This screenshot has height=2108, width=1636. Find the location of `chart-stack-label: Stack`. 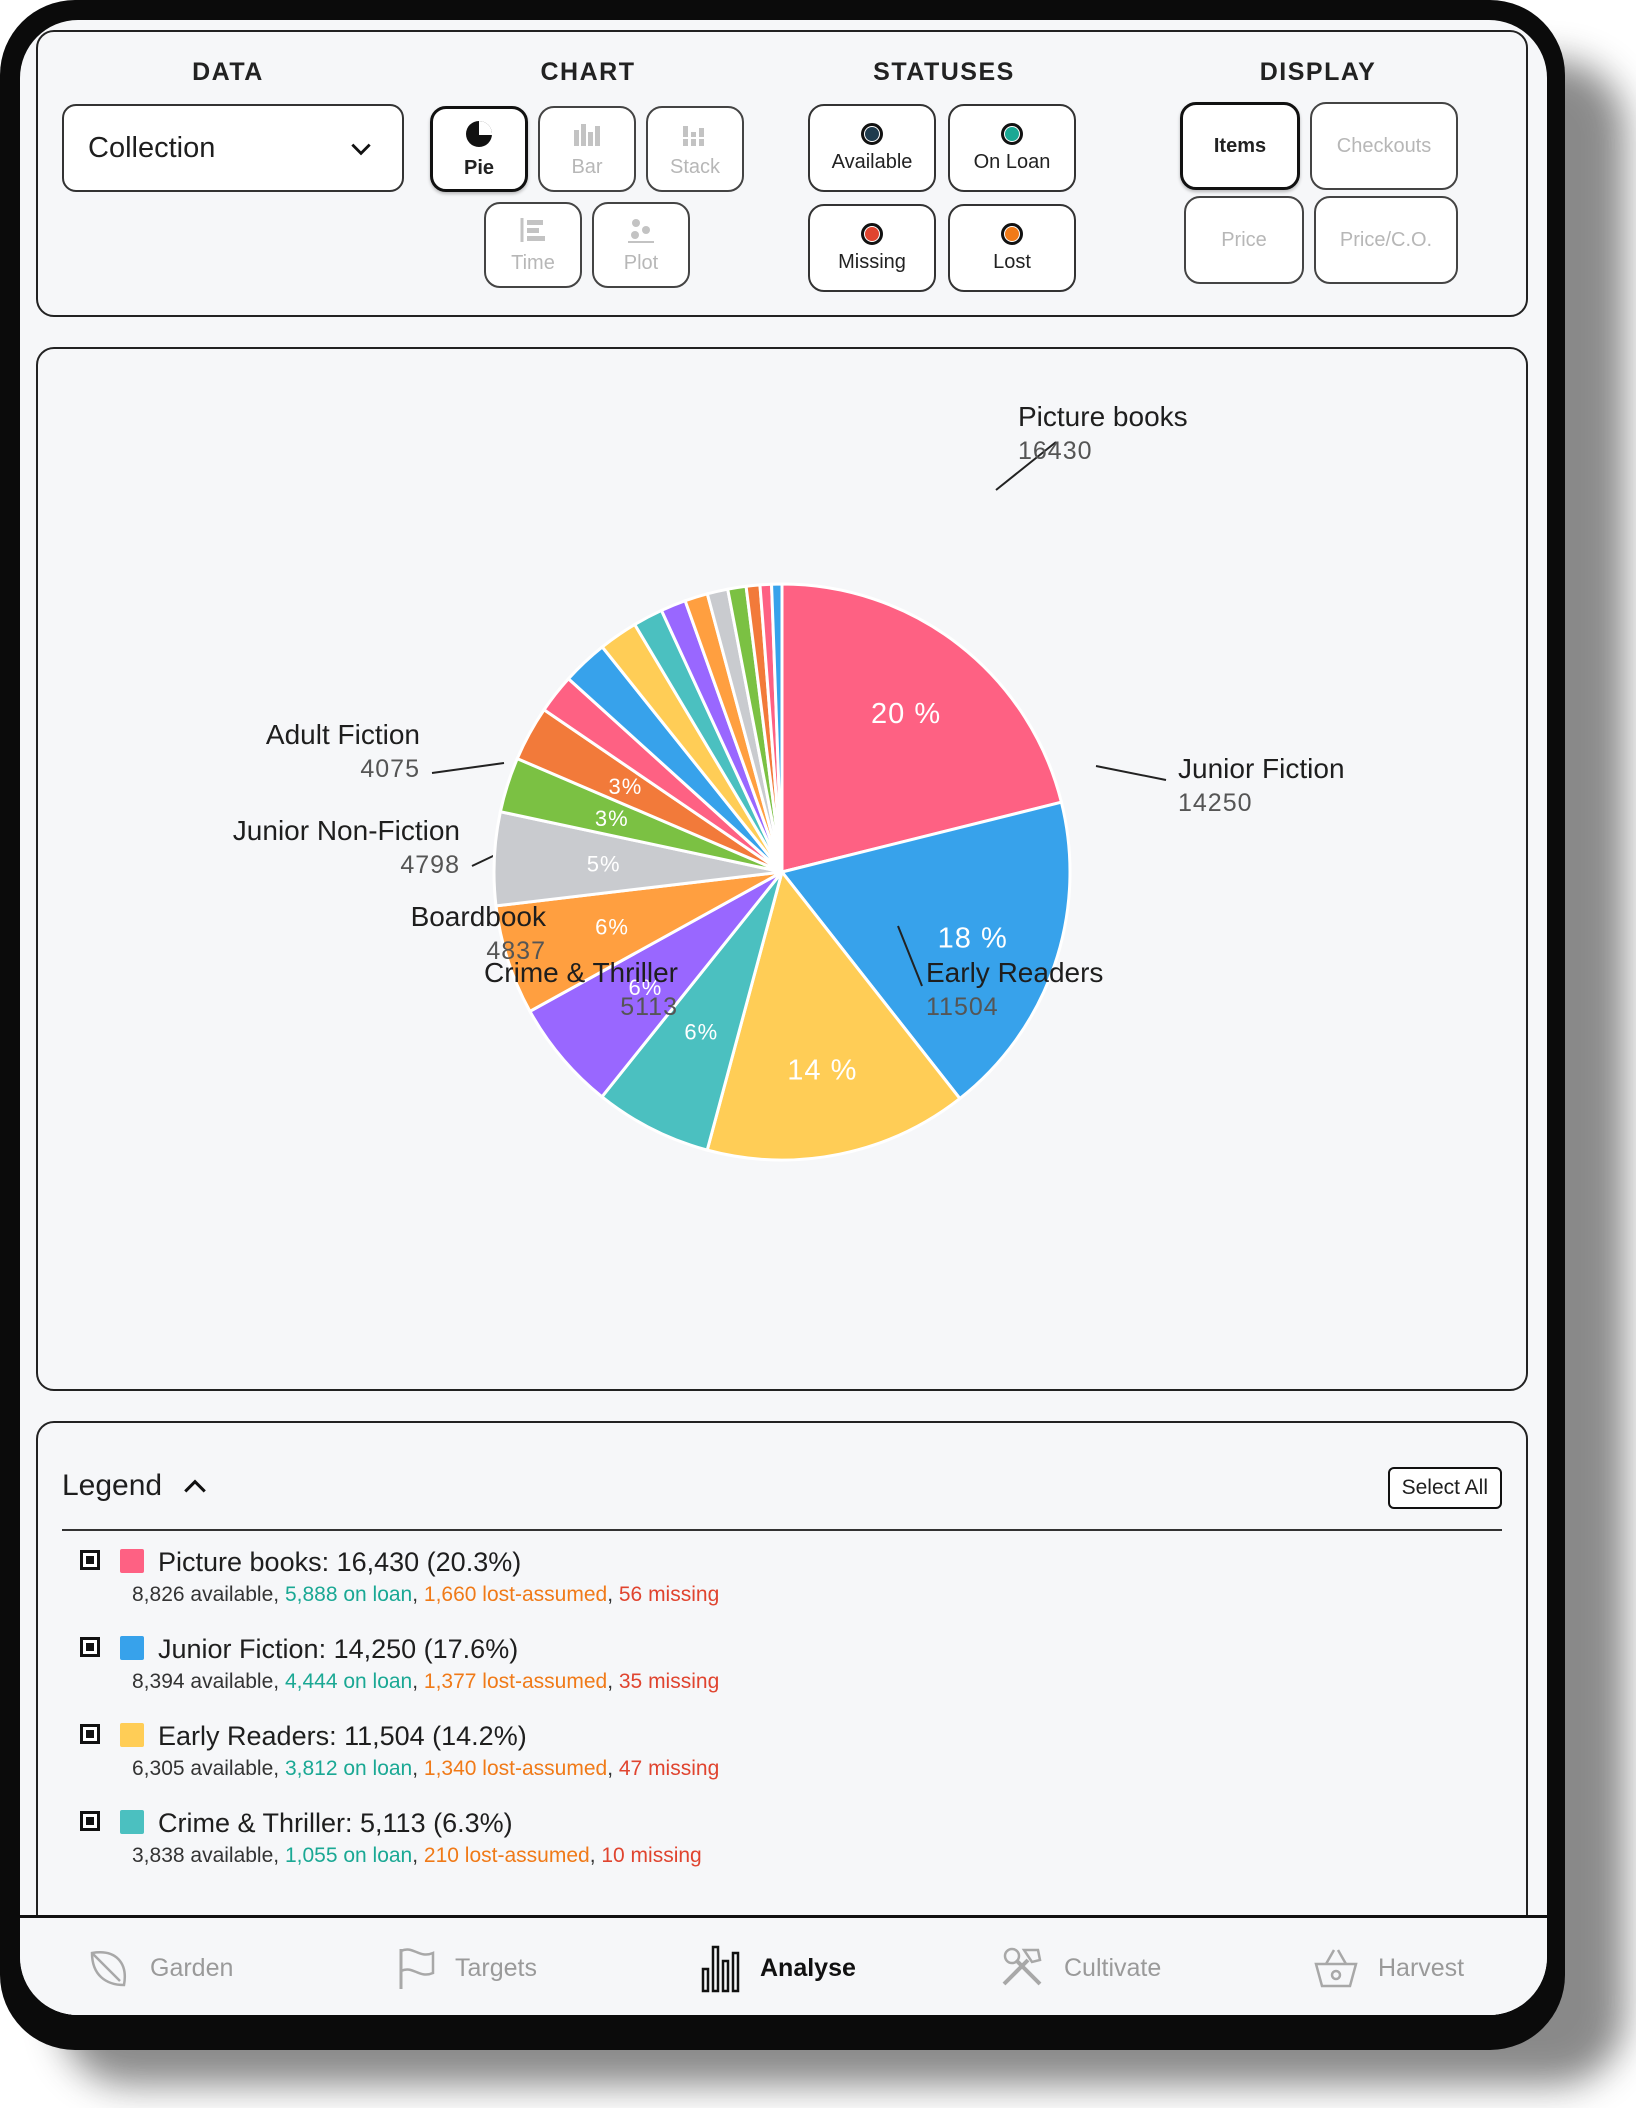

chart-stack-label: Stack is located at coordinates (695, 166).